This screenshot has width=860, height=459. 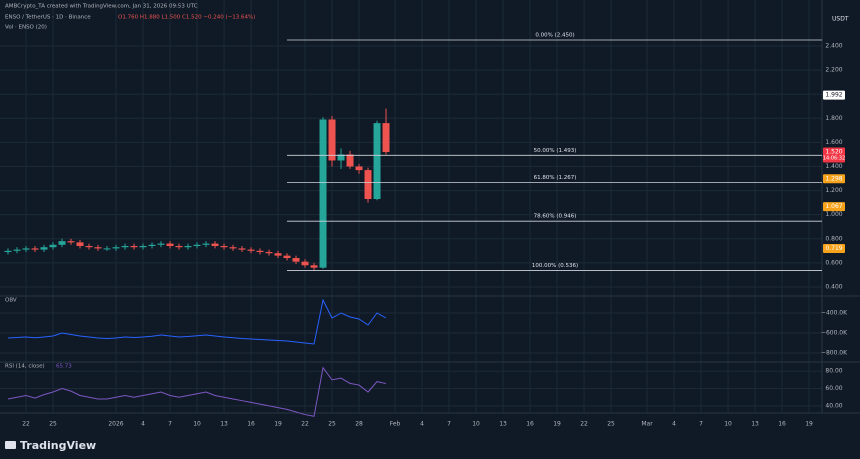 What do you see at coordinates (554, 35) in the screenshot?
I see `fib-label: 0.00% (2.450)` at bounding box center [554, 35].